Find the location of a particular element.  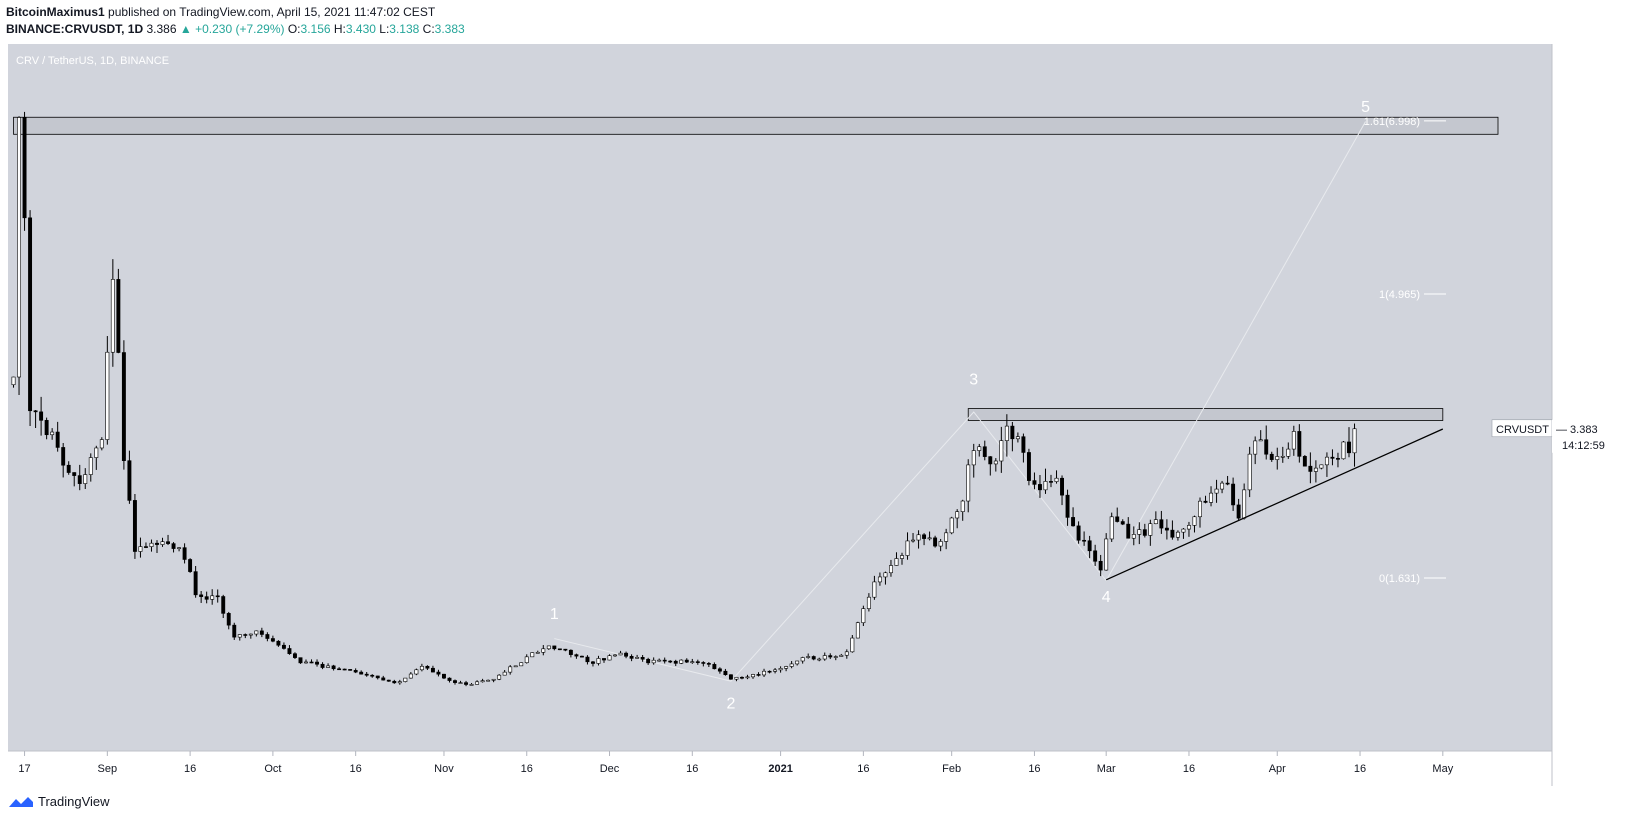

resistance-zone-lower is located at coordinates (1205, 414).